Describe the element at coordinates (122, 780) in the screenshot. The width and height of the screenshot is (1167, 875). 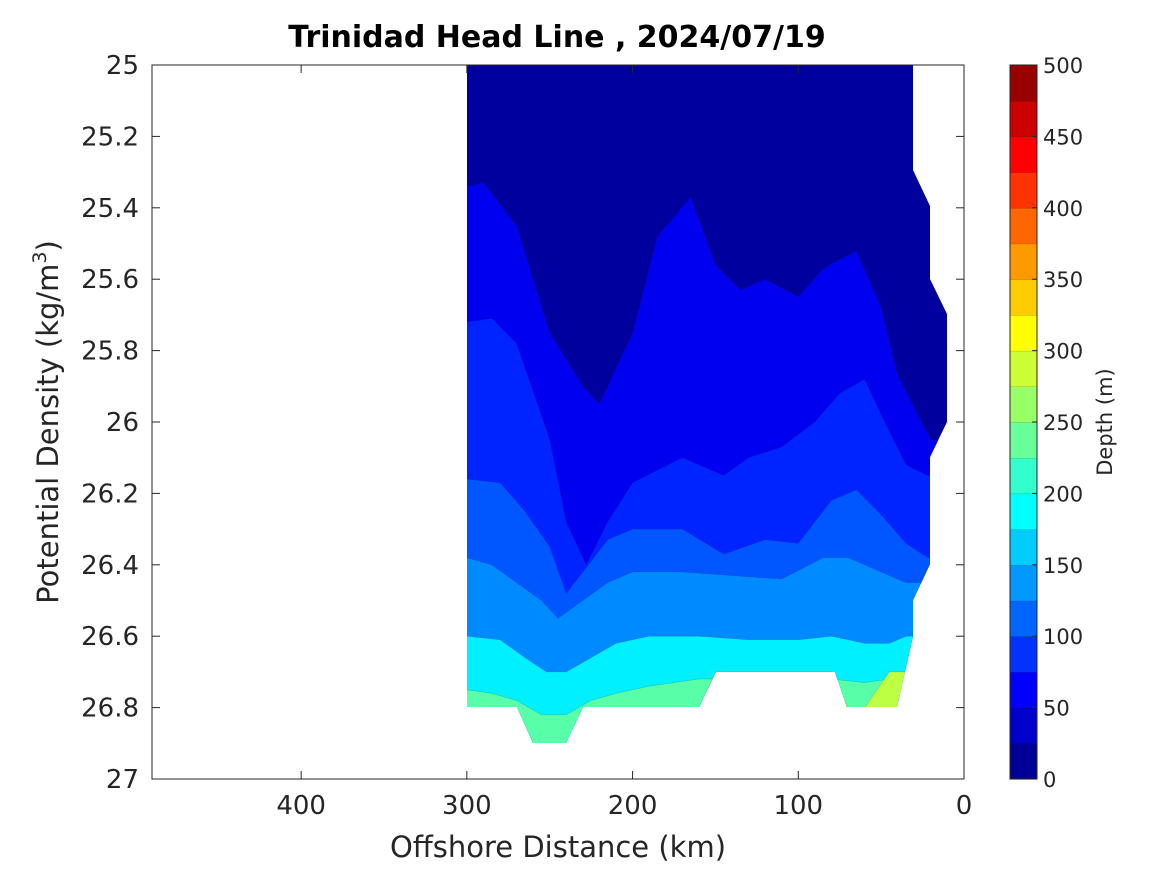
I see `y-tick-label: 27` at that location.